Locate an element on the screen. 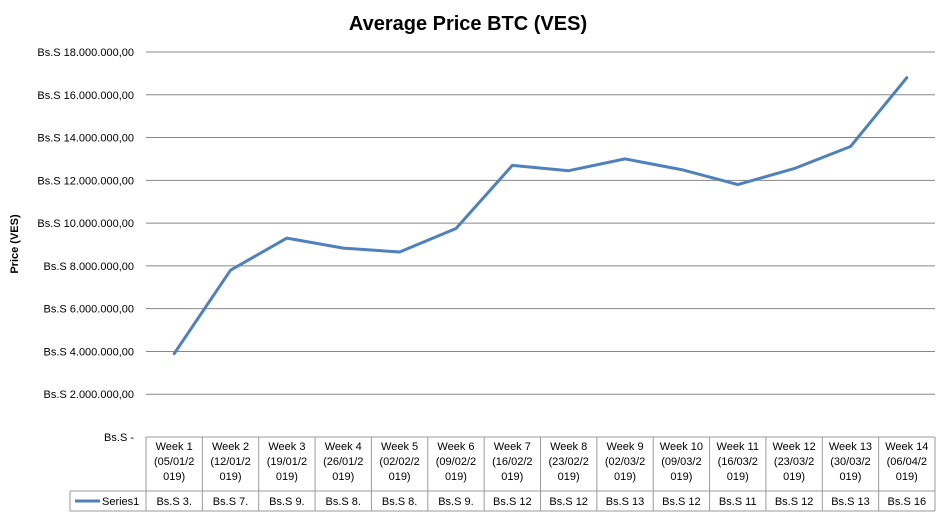  x-tick-label: (23/02/2 is located at coordinates (568, 462).